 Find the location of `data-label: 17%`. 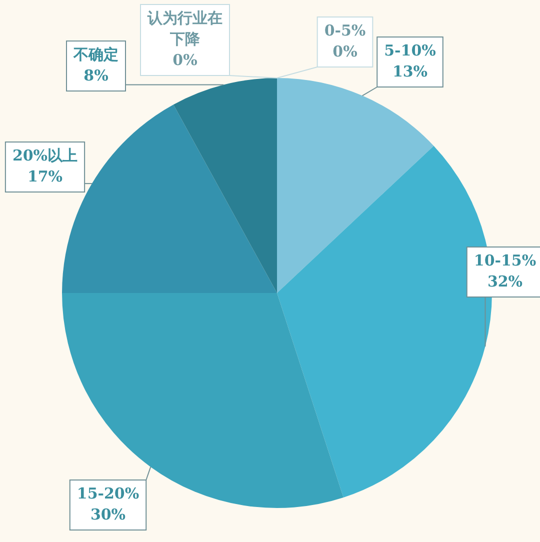

data-label: 17% is located at coordinates (45, 176).